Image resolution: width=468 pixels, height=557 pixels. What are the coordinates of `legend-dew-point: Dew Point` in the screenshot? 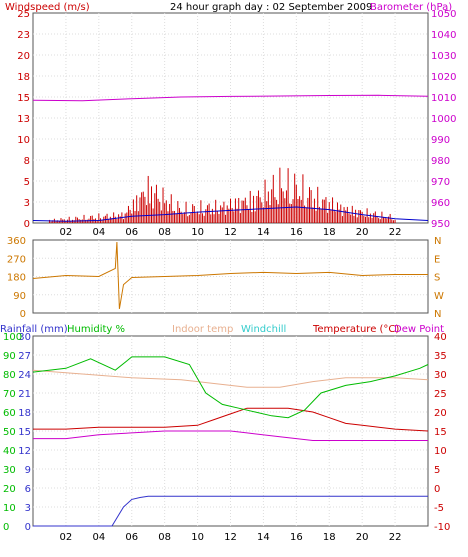 It's located at (419, 329).